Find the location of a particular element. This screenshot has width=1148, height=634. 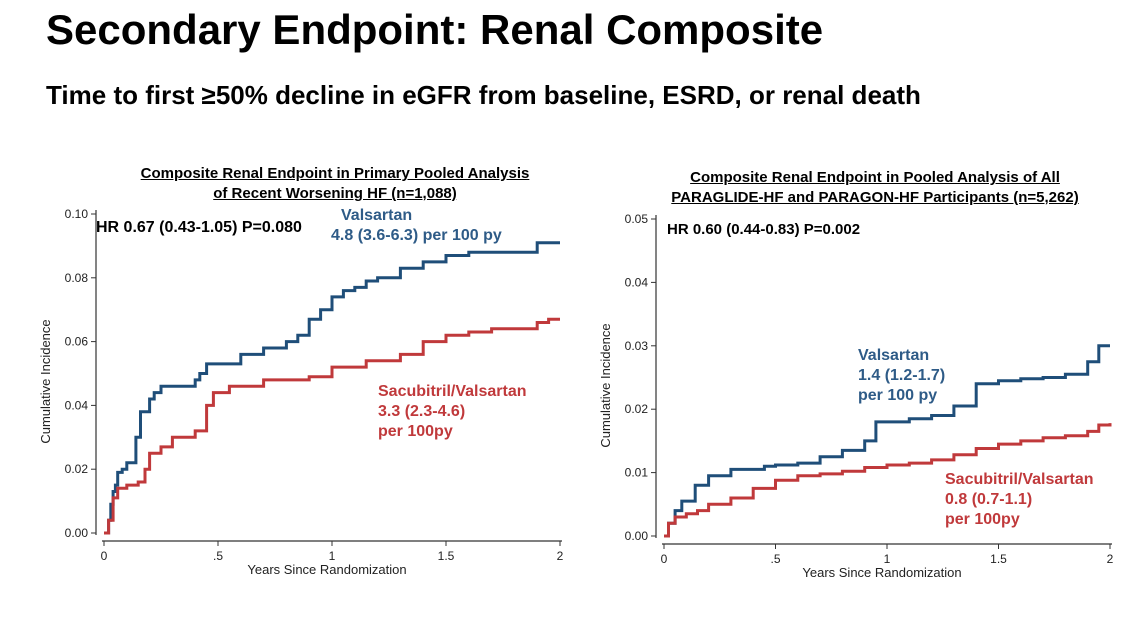

chart-left-ytick-label-3: 0.06 is located at coordinates (77, 342).